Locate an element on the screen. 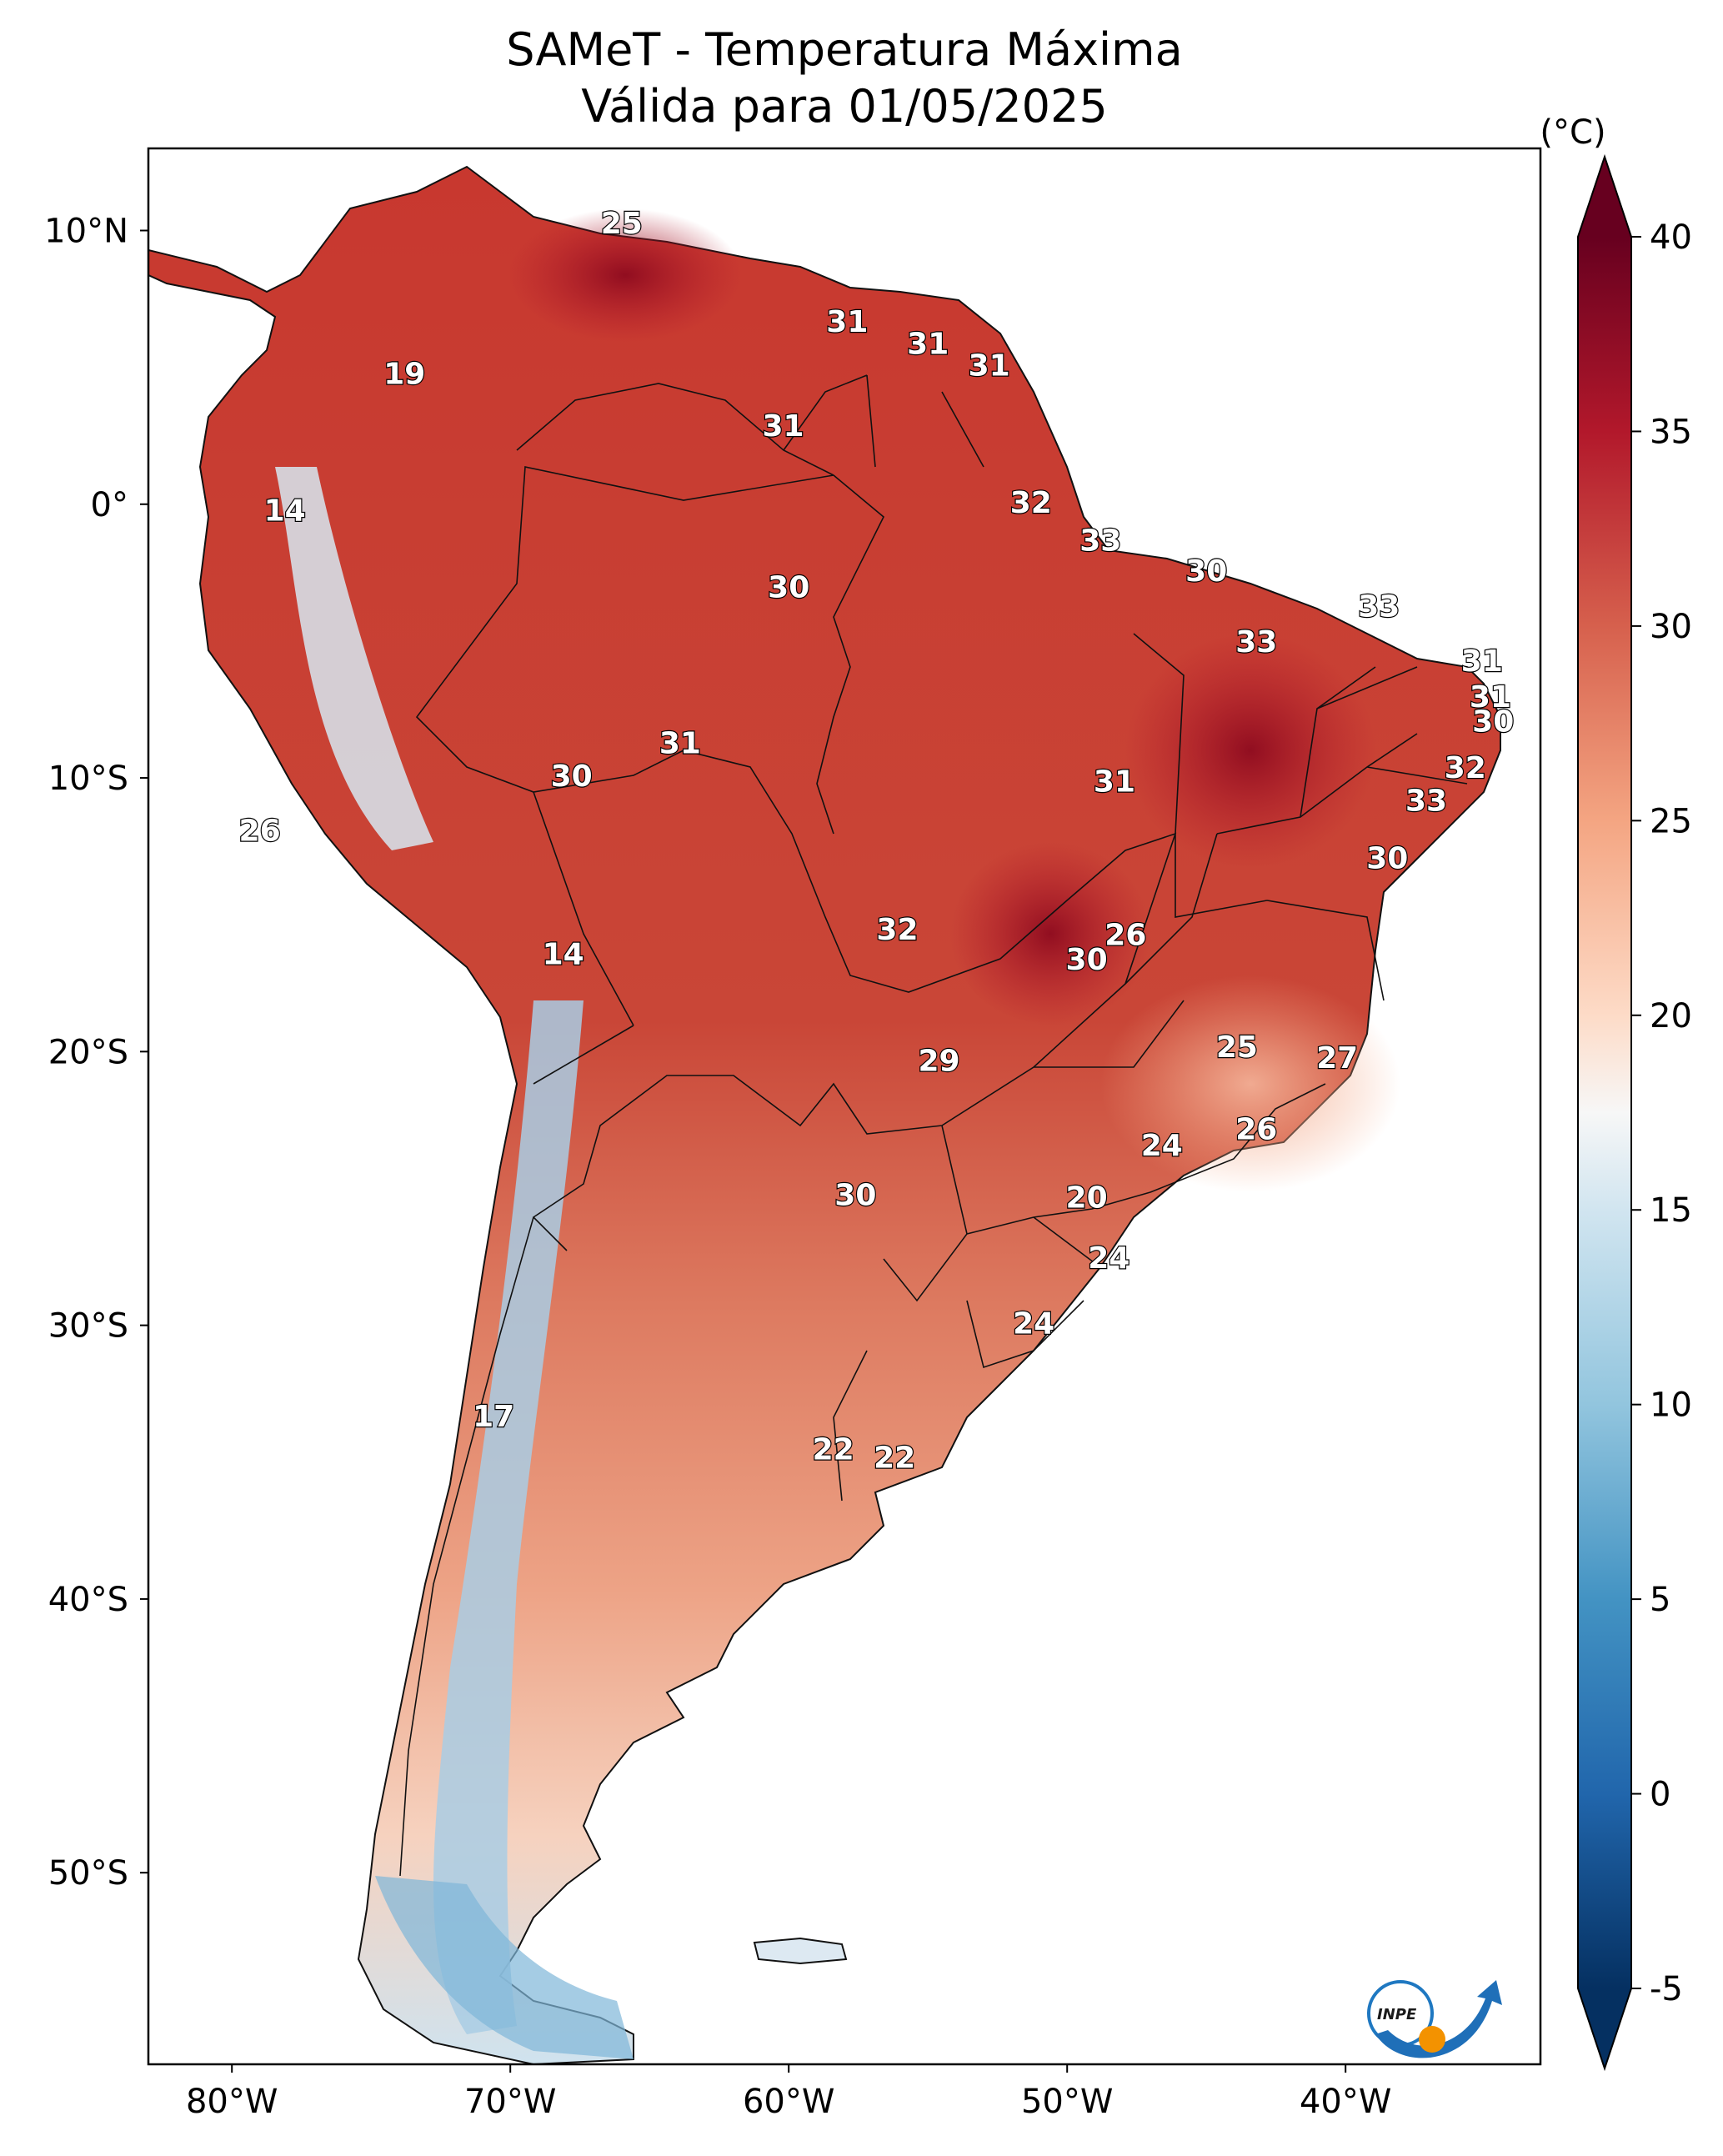 This screenshot has width=1723, height=2156. falkland-islands is located at coordinates (800, 1951).